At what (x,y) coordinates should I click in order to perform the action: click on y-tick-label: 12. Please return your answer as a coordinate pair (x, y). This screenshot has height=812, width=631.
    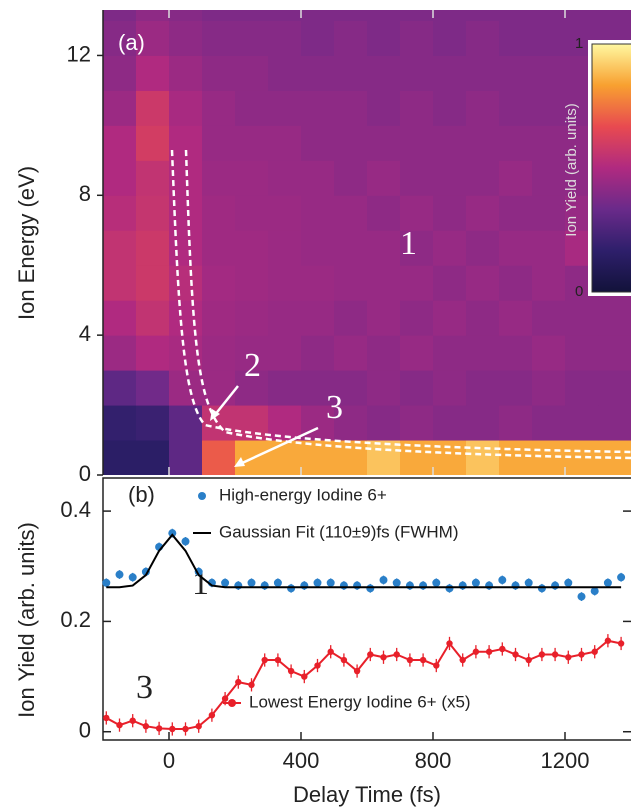
    Looking at the image, I should click on (79, 53).